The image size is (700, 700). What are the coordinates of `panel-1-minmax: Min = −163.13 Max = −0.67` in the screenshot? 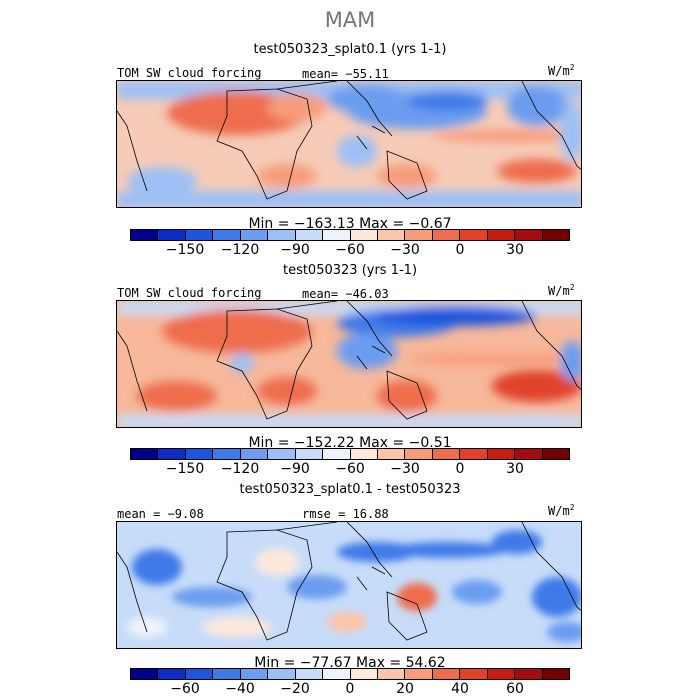 It's located at (350, 224).